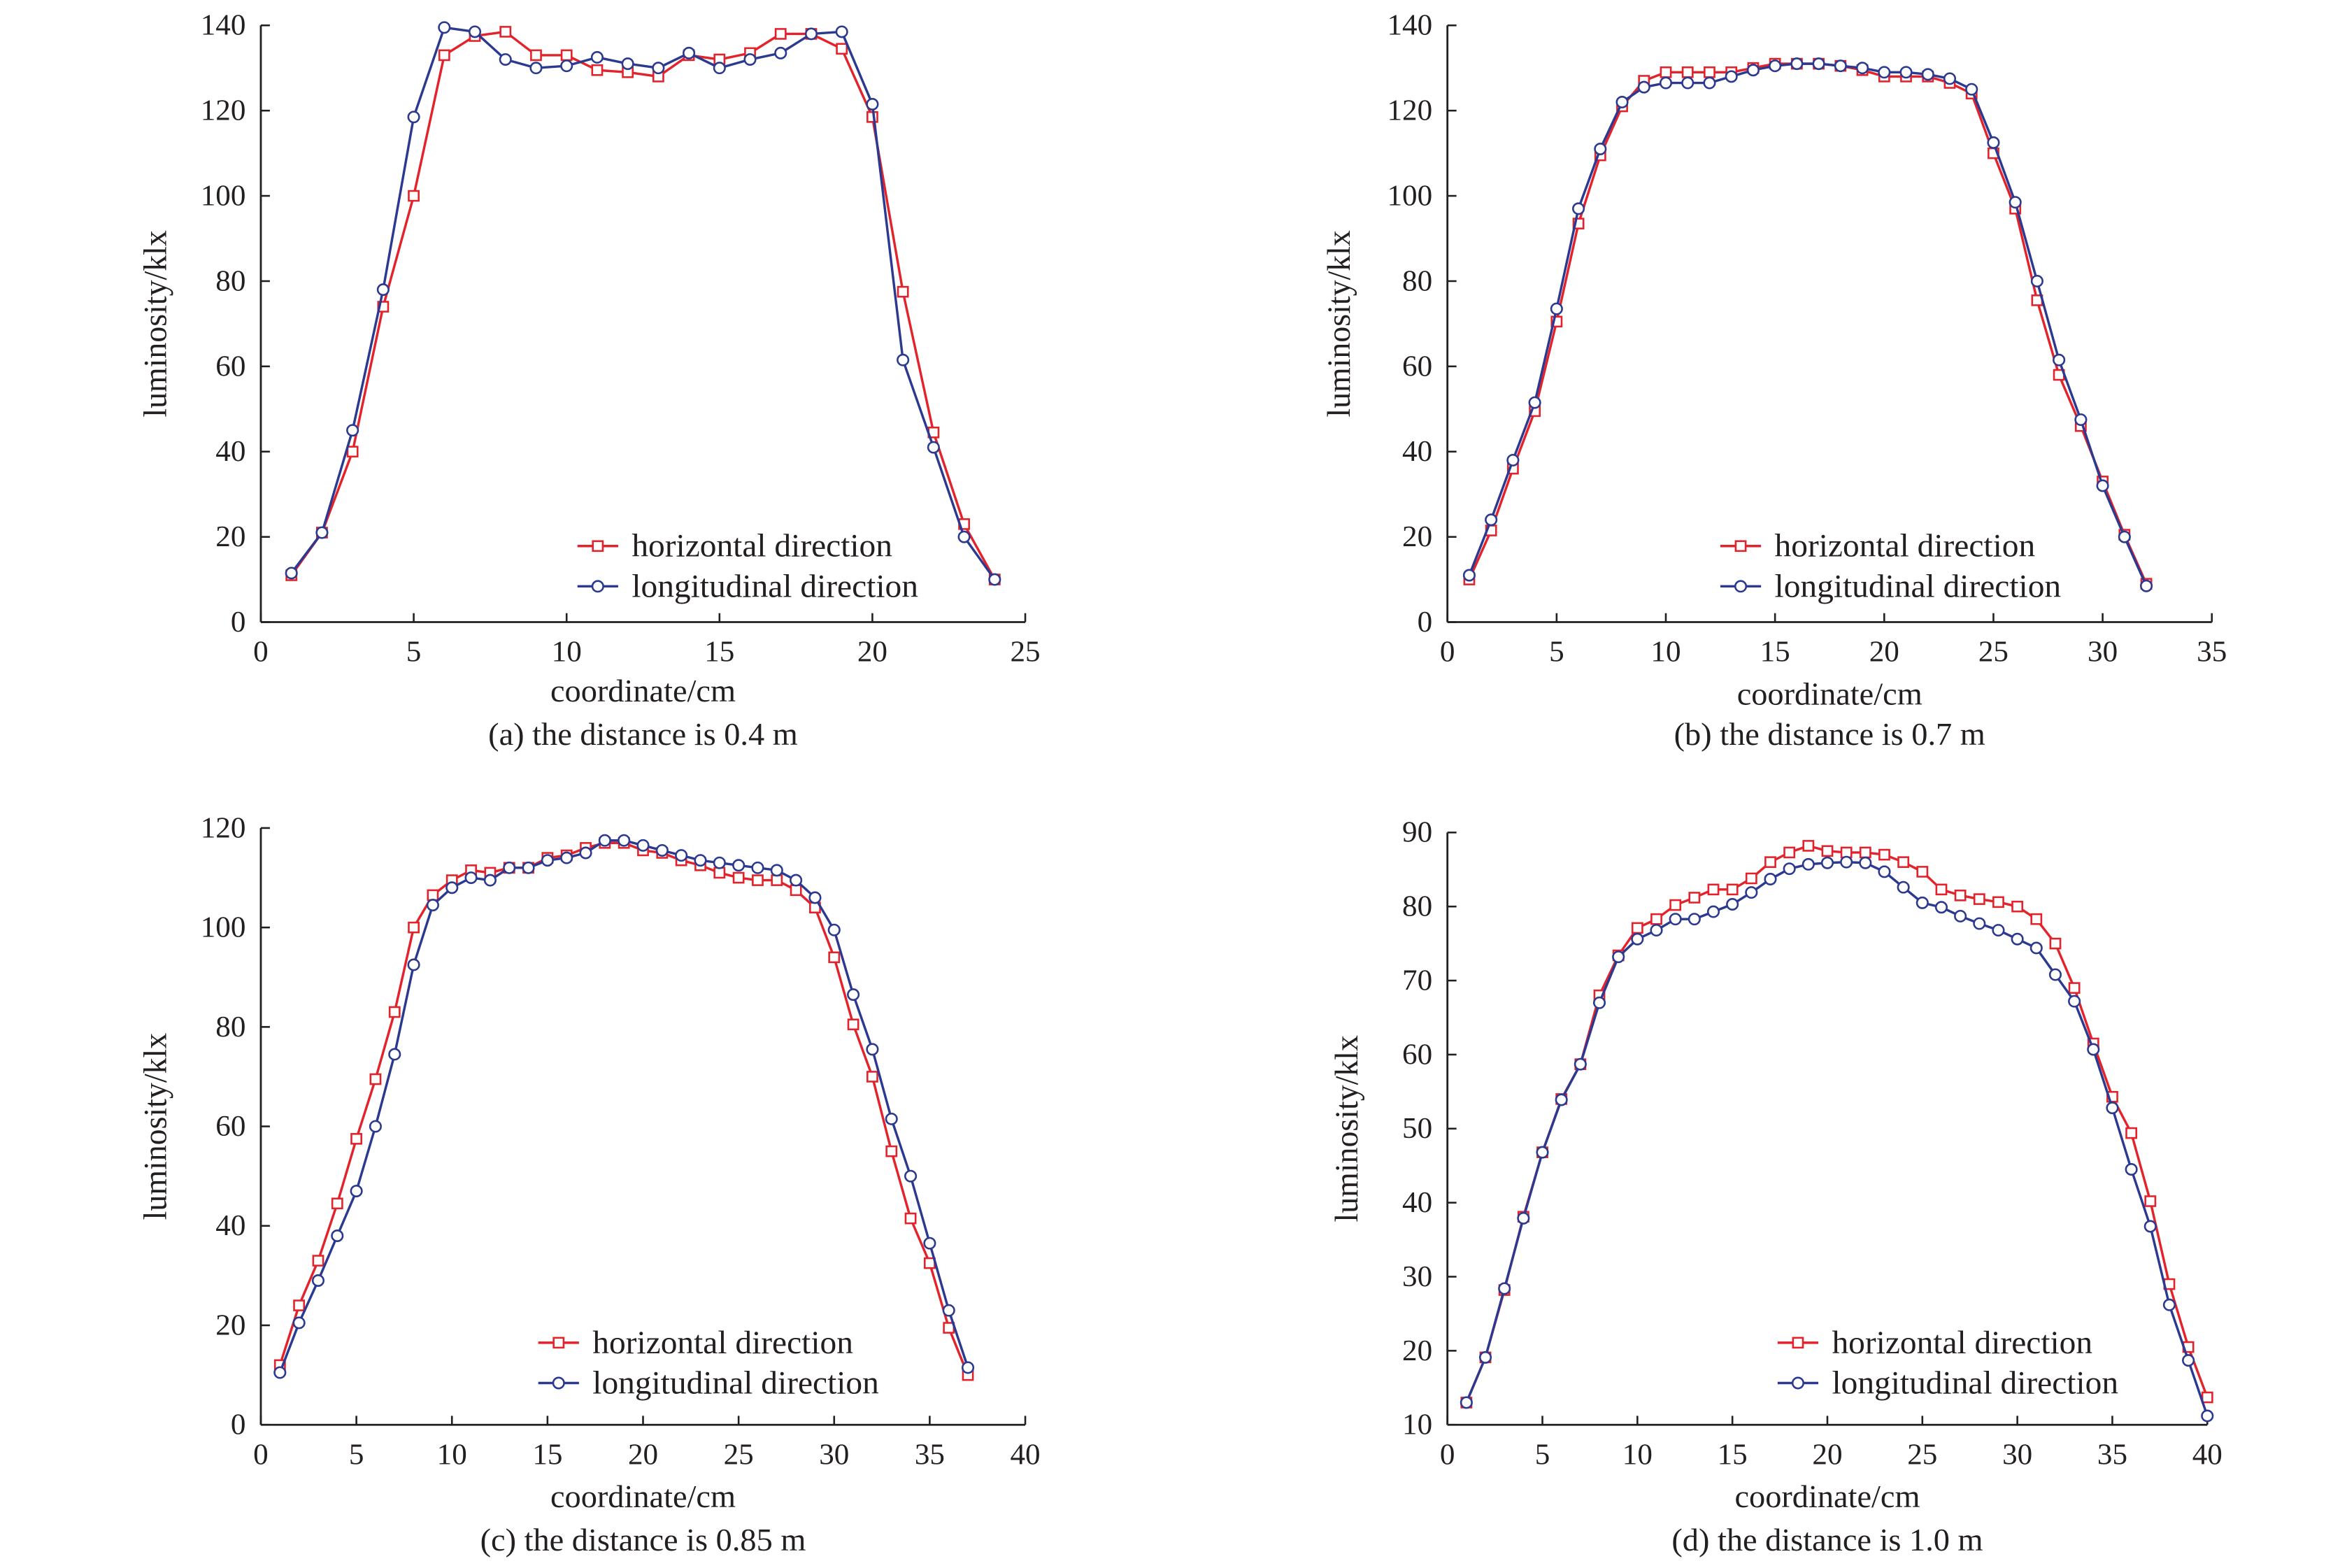 Image resolution: width=2340 pixels, height=1568 pixels. Describe the element at coordinates (1417, 980) in the screenshot. I see `y-tick-label: 70` at that location.